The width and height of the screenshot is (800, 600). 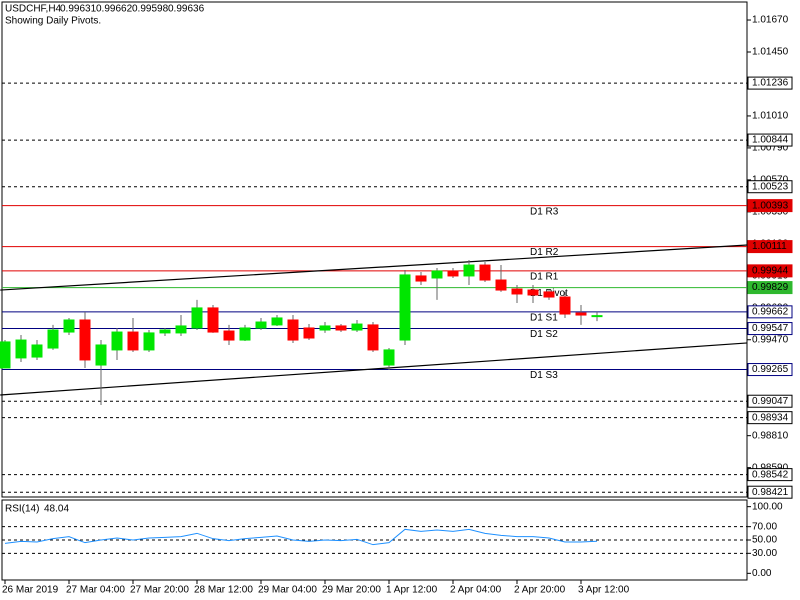 What do you see at coordinates (770, 180) in the screenshot?
I see `y-tick-label: 1.00570` at bounding box center [770, 180].